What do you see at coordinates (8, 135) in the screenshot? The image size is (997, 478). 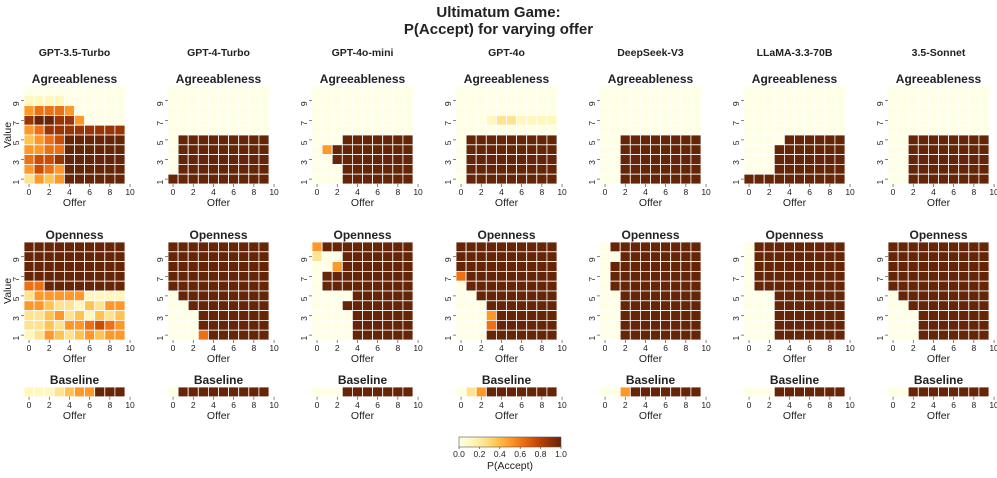 I see `y-axis-label: Value` at bounding box center [8, 135].